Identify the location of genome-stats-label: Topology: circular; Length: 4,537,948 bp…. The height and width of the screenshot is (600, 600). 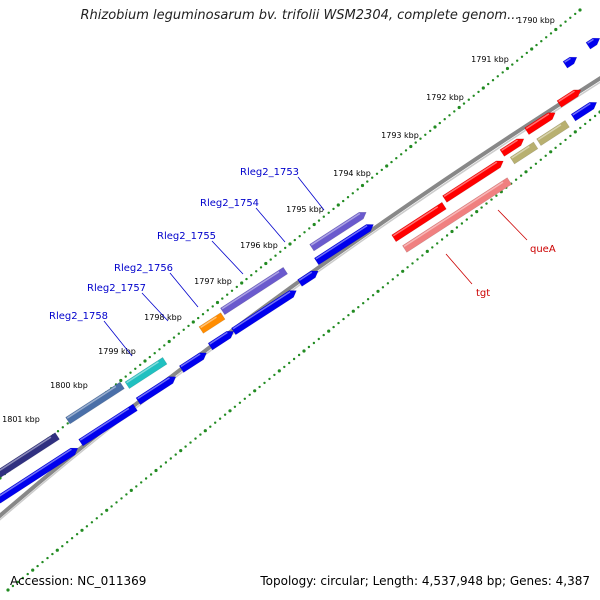
(425, 581).